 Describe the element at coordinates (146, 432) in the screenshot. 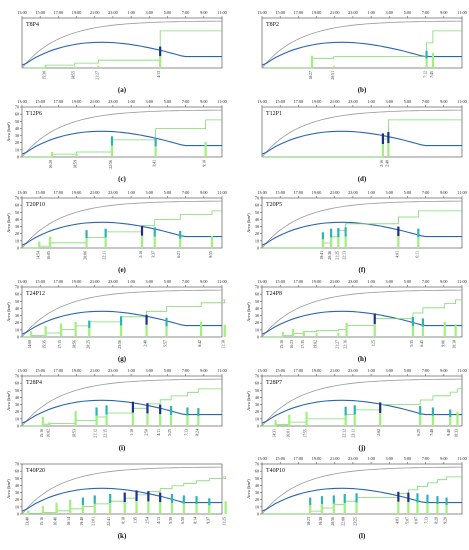

I see `bar-time-label: 2:50` at that location.